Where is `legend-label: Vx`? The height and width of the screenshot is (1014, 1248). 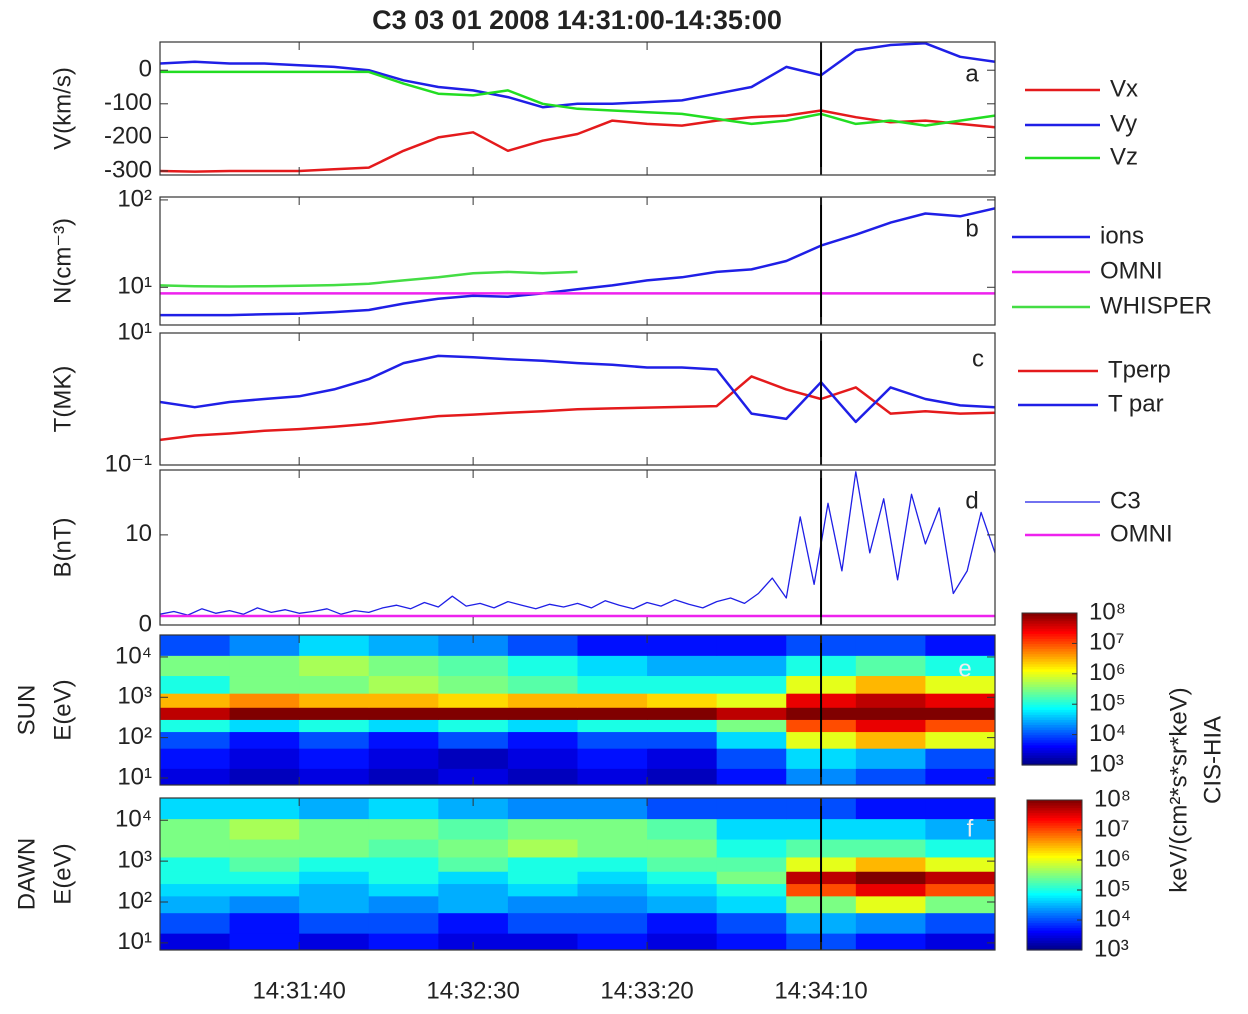 legend-label: Vx is located at coordinates (1124, 88).